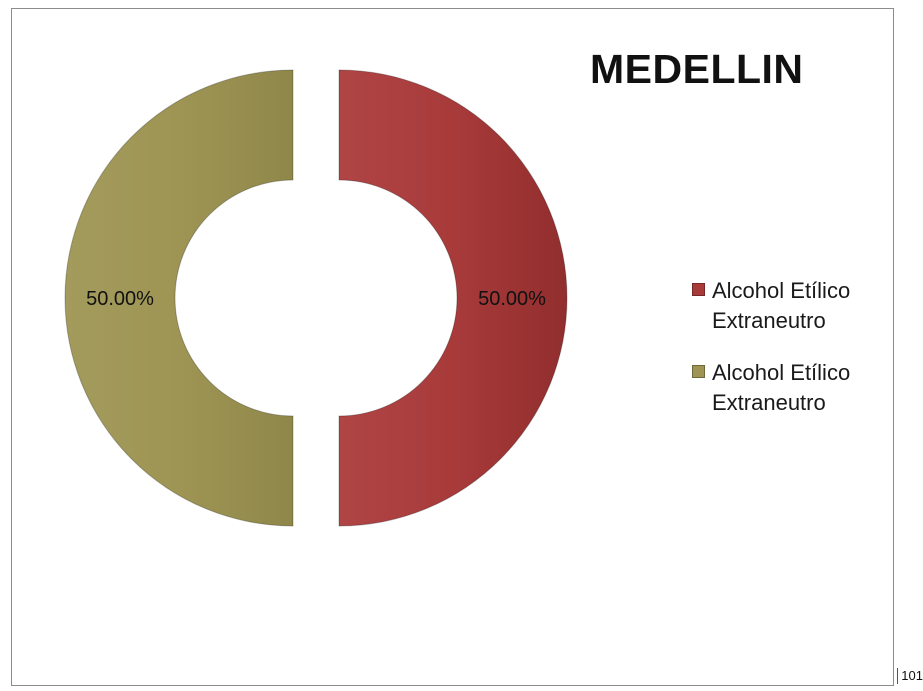  What do you see at coordinates (697, 69) in the screenshot?
I see `chart-title: MEDELLIN` at bounding box center [697, 69].